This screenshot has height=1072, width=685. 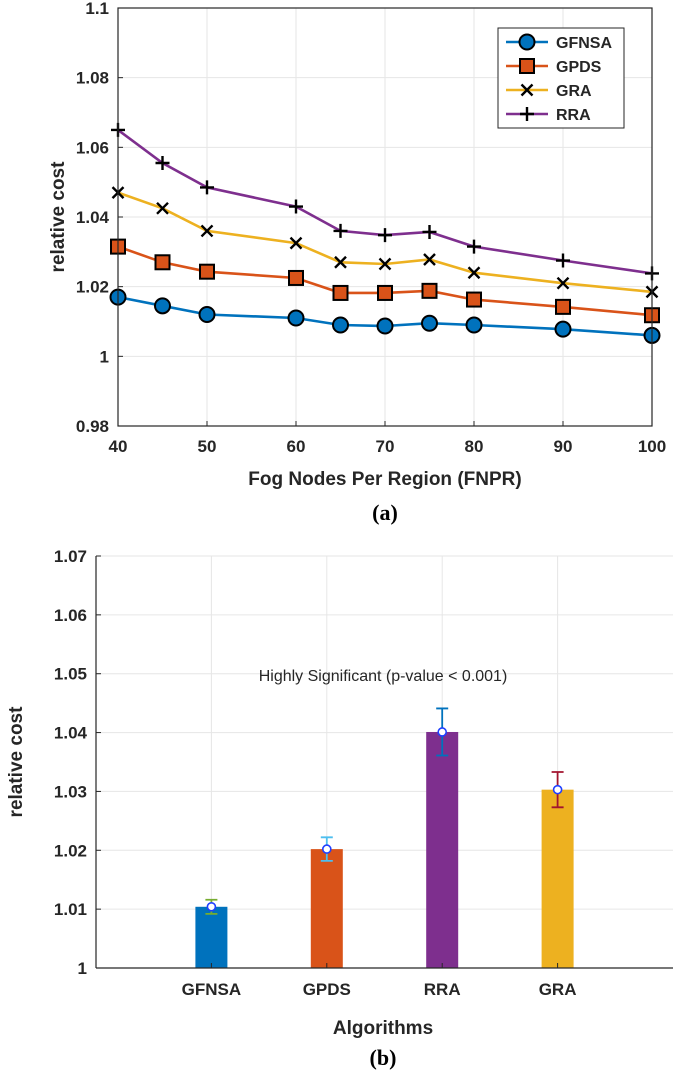 I want to click on mean-point-gfnsa, so click(x=211, y=906).